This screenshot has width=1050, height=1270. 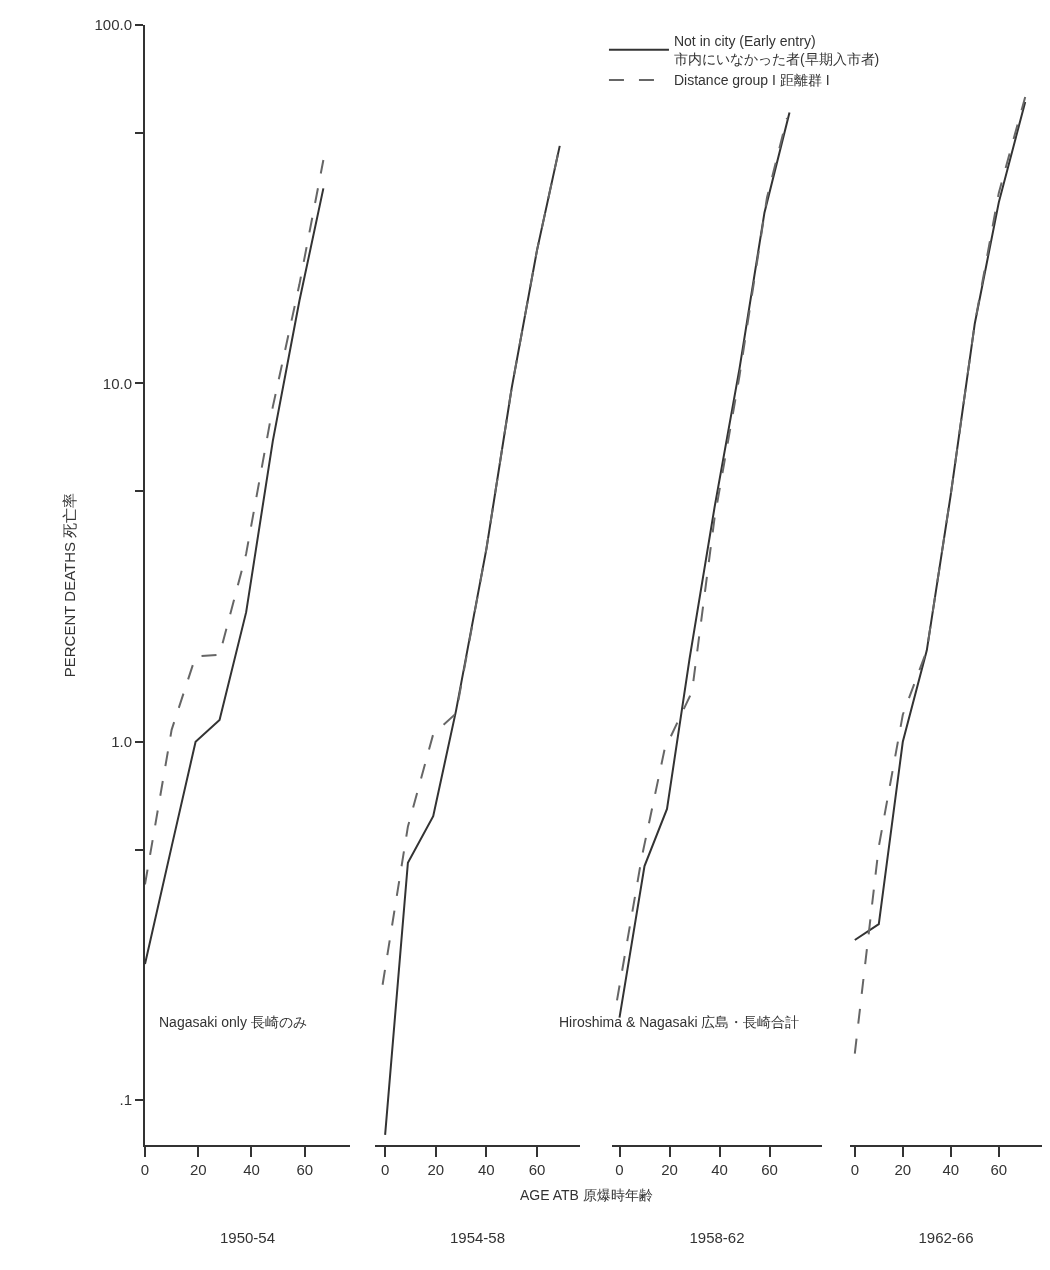 What do you see at coordinates (117, 383) in the screenshot?
I see `y-tick-label: 10.0` at bounding box center [117, 383].